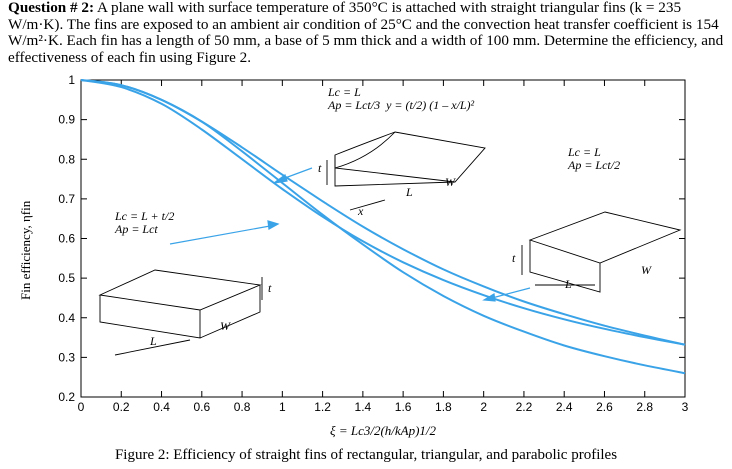  I want to click on rectangular-label-t: t, so click(270, 288).